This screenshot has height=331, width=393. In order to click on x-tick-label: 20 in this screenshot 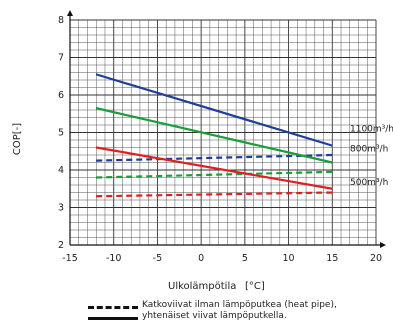, I will do `click(376, 258)`.